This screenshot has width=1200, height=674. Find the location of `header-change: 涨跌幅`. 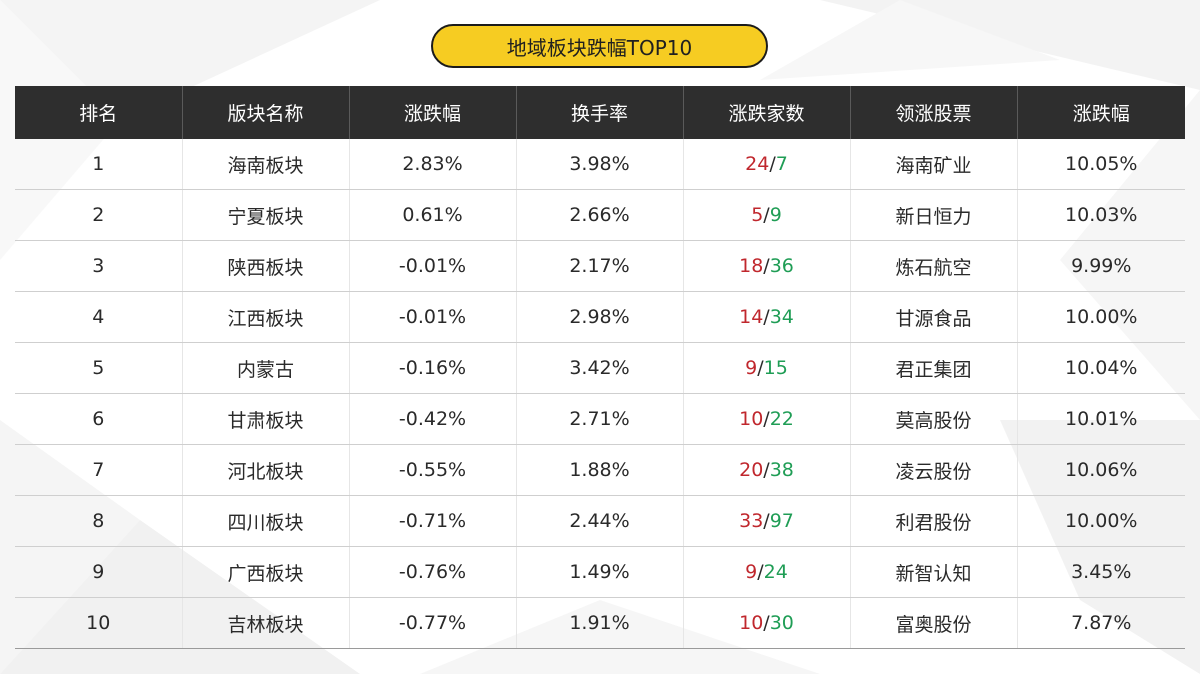

header-change: 涨跌幅 is located at coordinates (432, 112).